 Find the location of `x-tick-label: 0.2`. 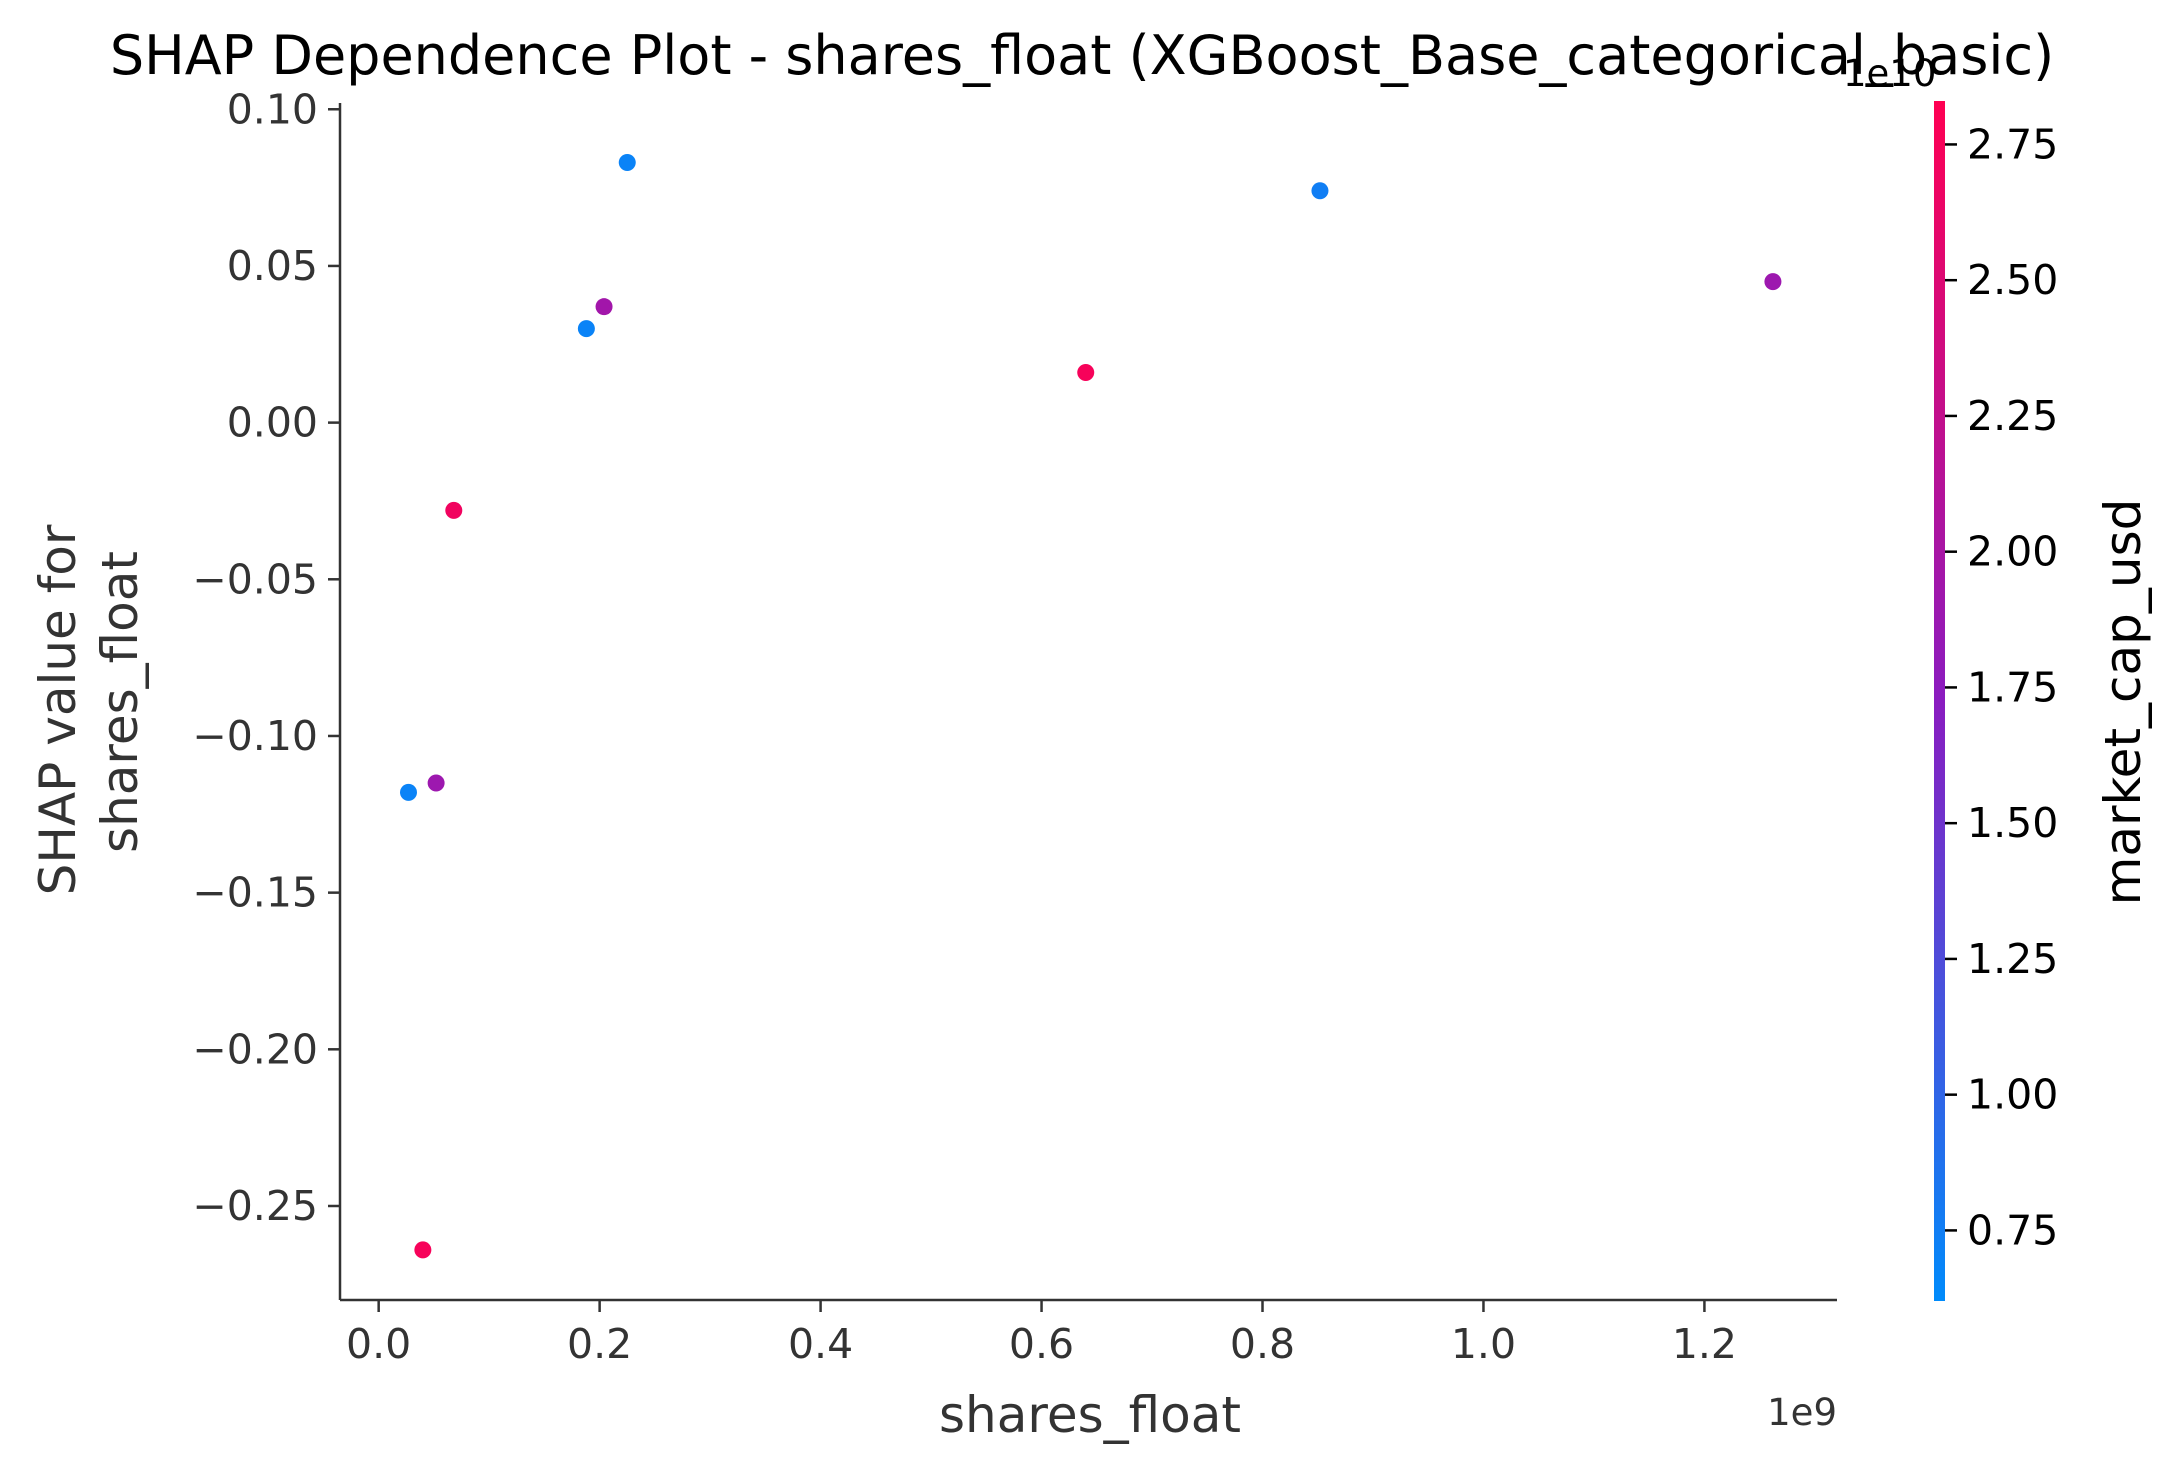

x-tick-label: 0.2 is located at coordinates (599, 1344).